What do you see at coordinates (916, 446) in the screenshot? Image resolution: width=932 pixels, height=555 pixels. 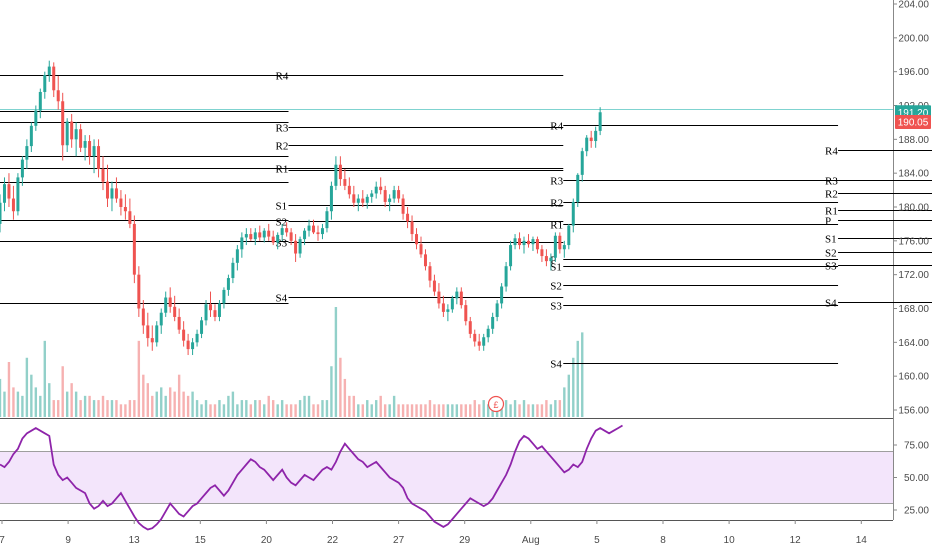 I see `rsi-axis-label: 75.00` at bounding box center [916, 446].